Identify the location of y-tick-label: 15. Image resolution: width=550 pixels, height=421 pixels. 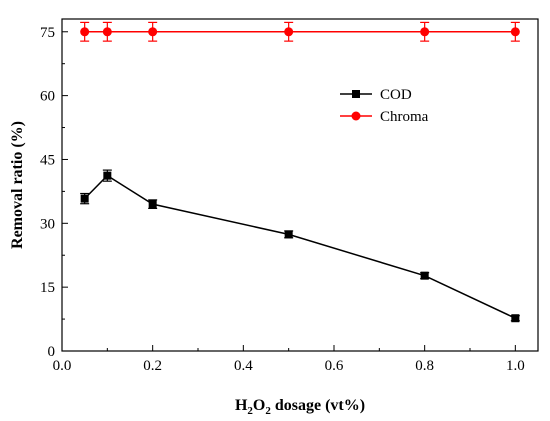
(47, 288).